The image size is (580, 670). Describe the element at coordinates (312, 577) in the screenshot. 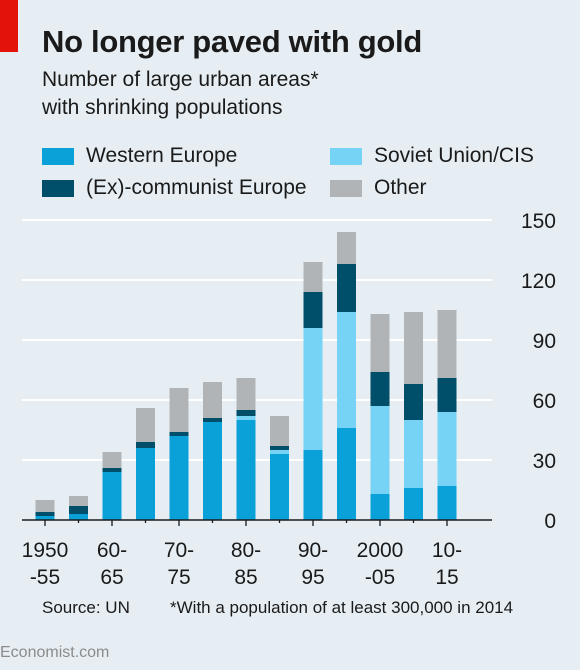

I see `x-tick-label-4-line2: 95` at that location.